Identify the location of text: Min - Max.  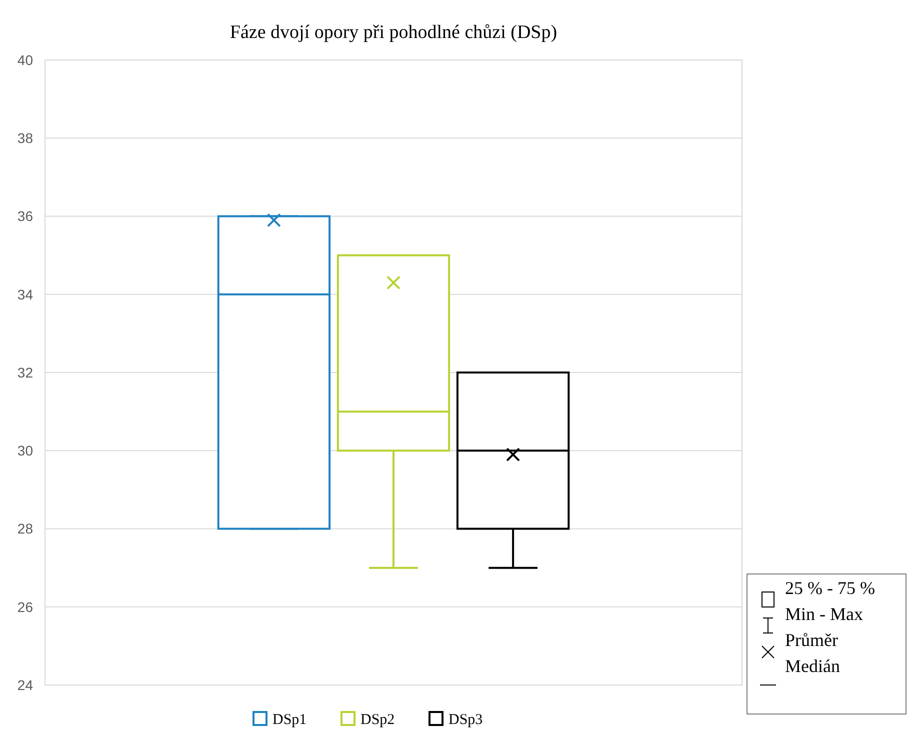
(824, 614).